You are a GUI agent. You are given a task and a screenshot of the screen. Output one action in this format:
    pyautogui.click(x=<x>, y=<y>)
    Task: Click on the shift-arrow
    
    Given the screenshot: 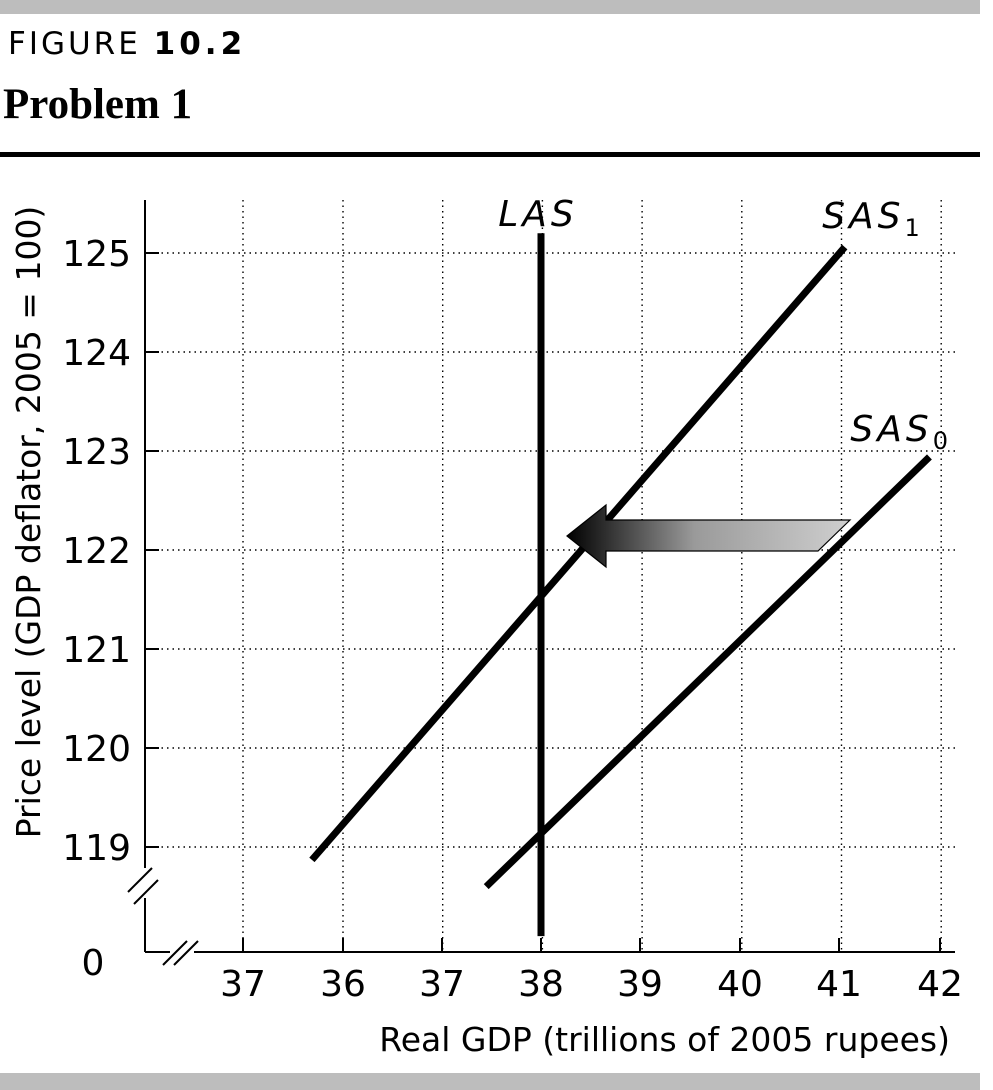 What is the action you would take?
    pyautogui.click(x=709, y=536)
    